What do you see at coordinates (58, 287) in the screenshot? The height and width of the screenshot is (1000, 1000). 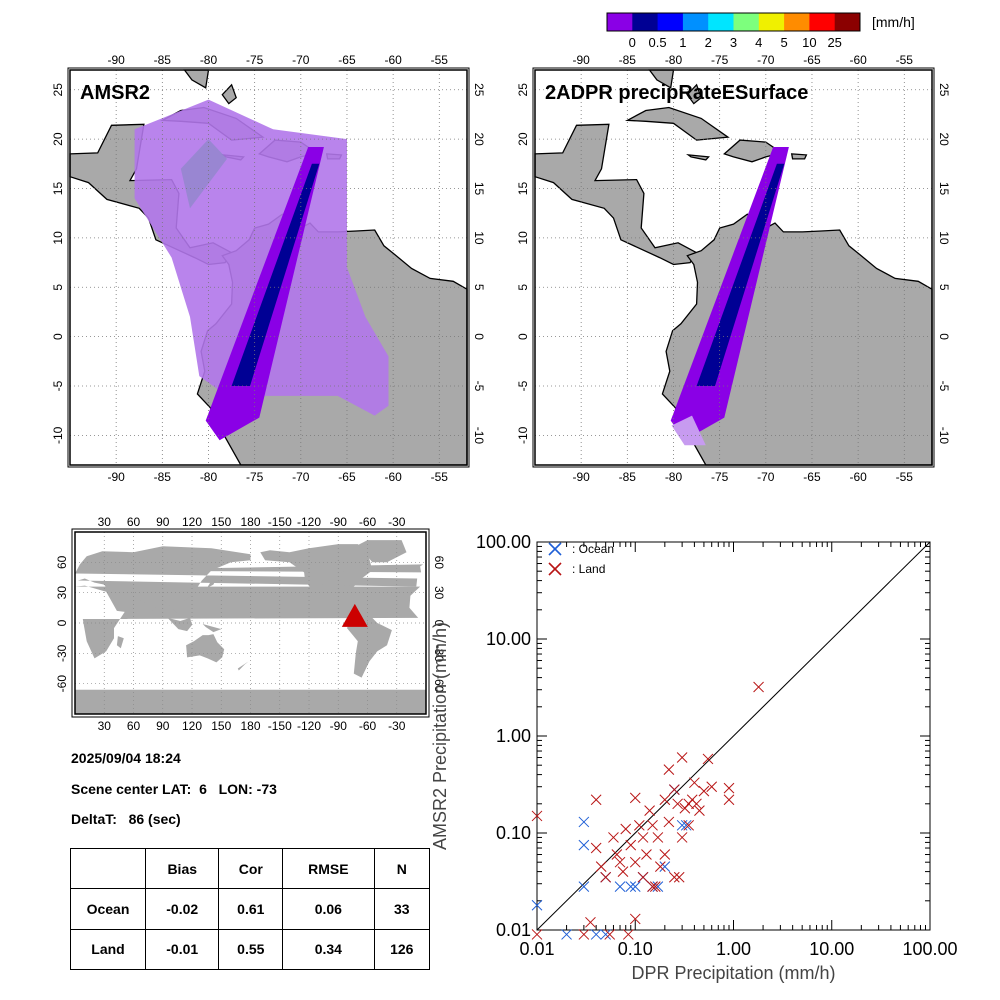 I see `map-lat-label-left: 5` at bounding box center [58, 287].